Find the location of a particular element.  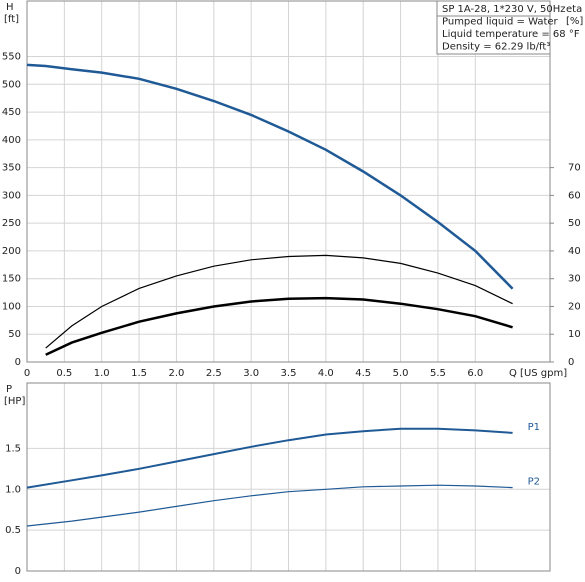

y-tick-label: 300 is located at coordinates (11, 195).